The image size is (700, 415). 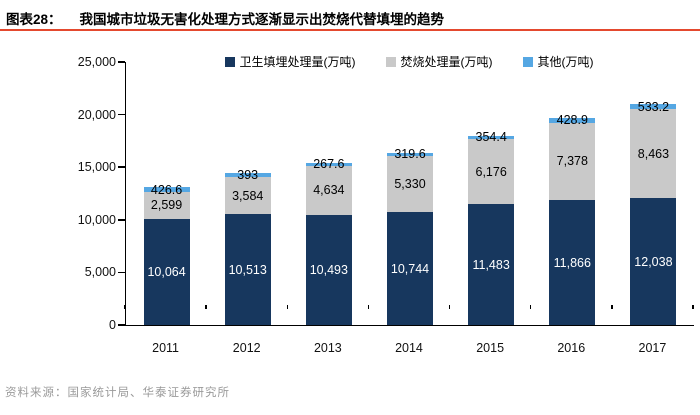 I want to click on bar-segment-1-2014, so click(x=410, y=183).